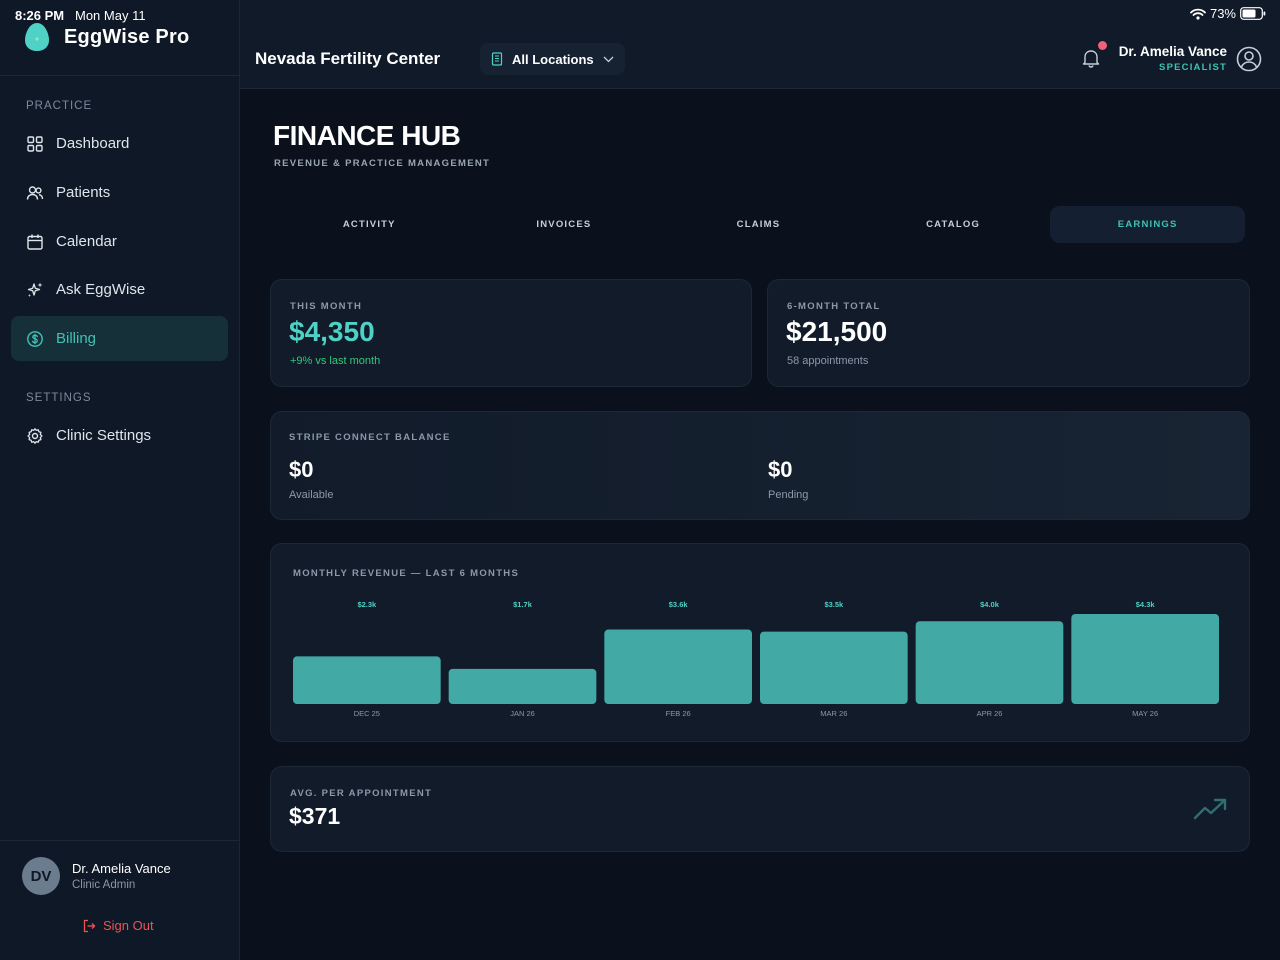  I want to click on six-month-label: 6-MONTH TOTAL, so click(834, 306).